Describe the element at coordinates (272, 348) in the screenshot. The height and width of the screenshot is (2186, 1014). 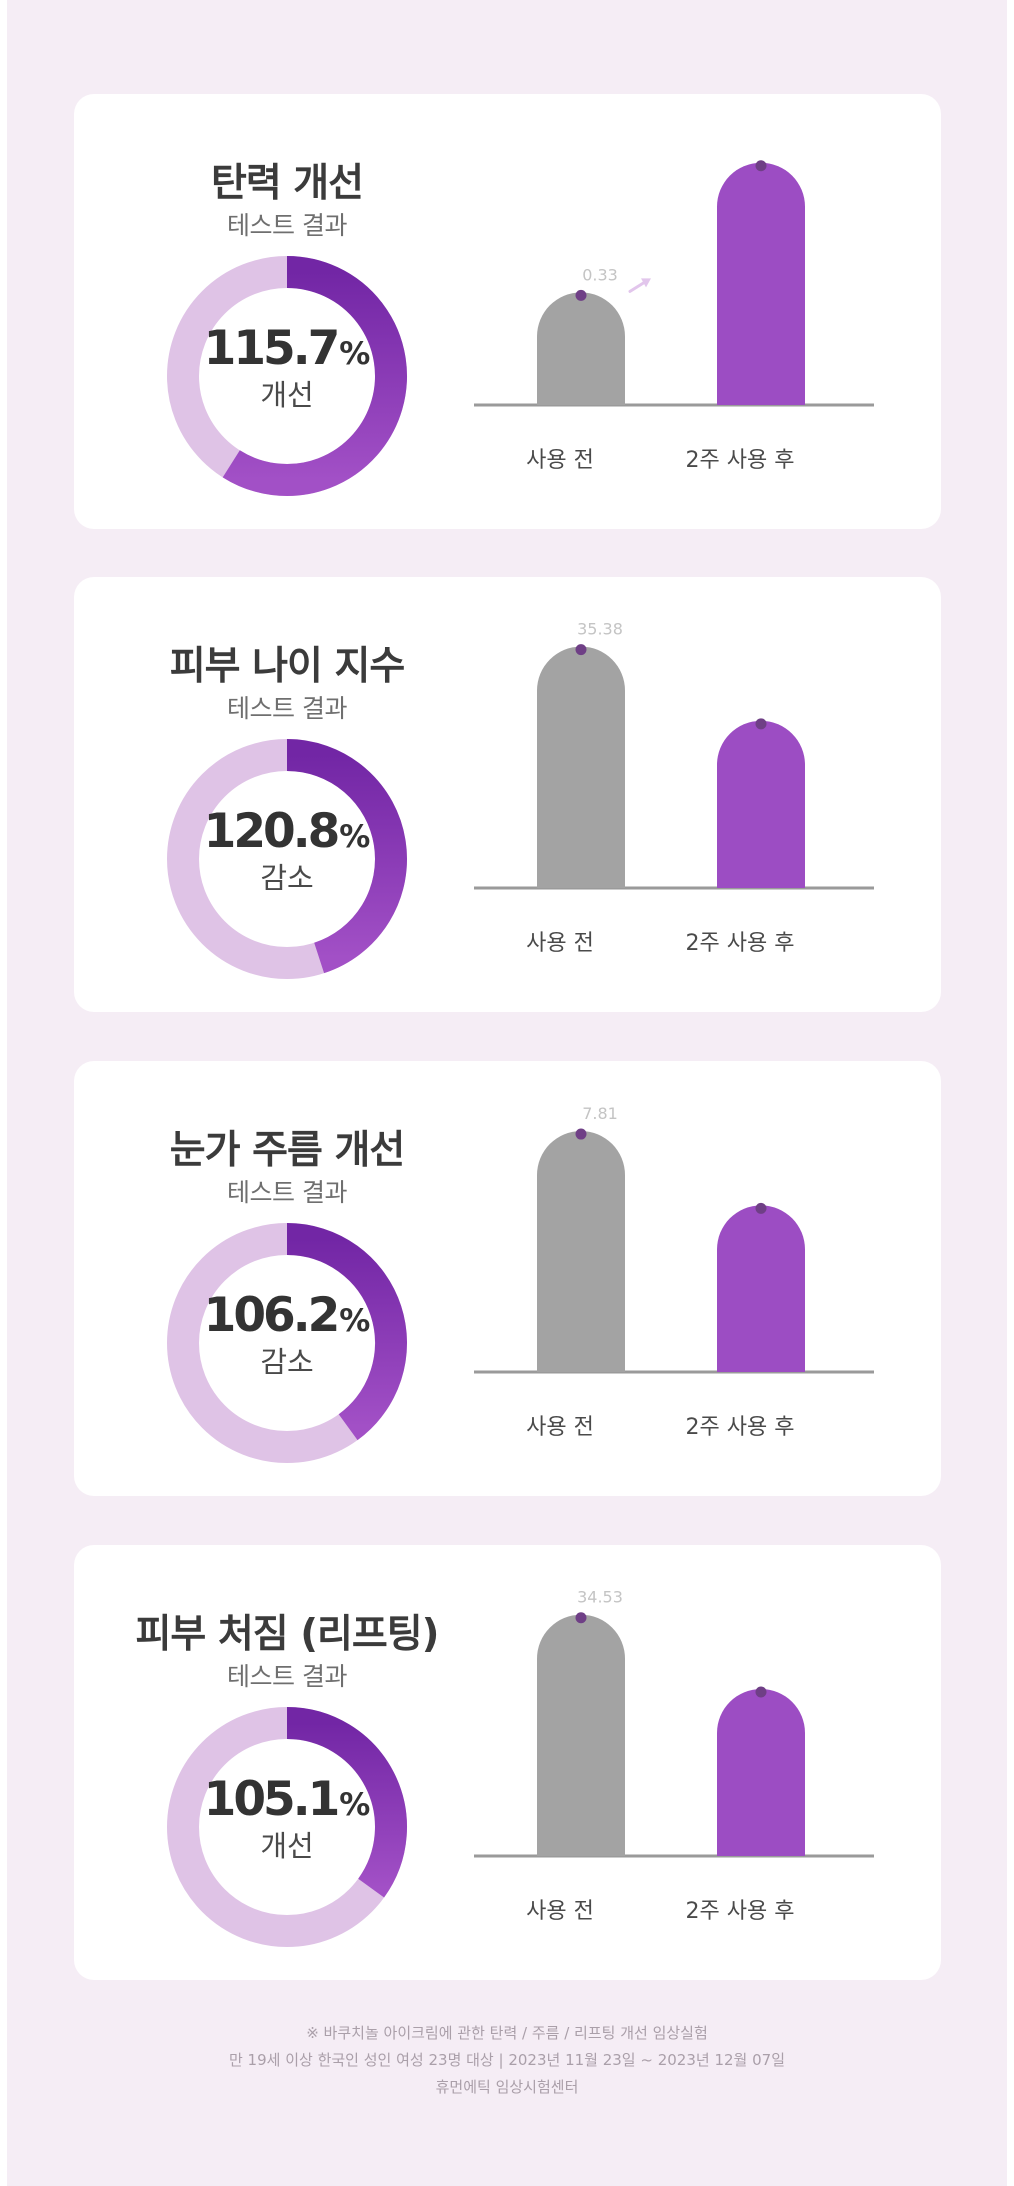
I see `donut-percent-value: 115.7` at that location.